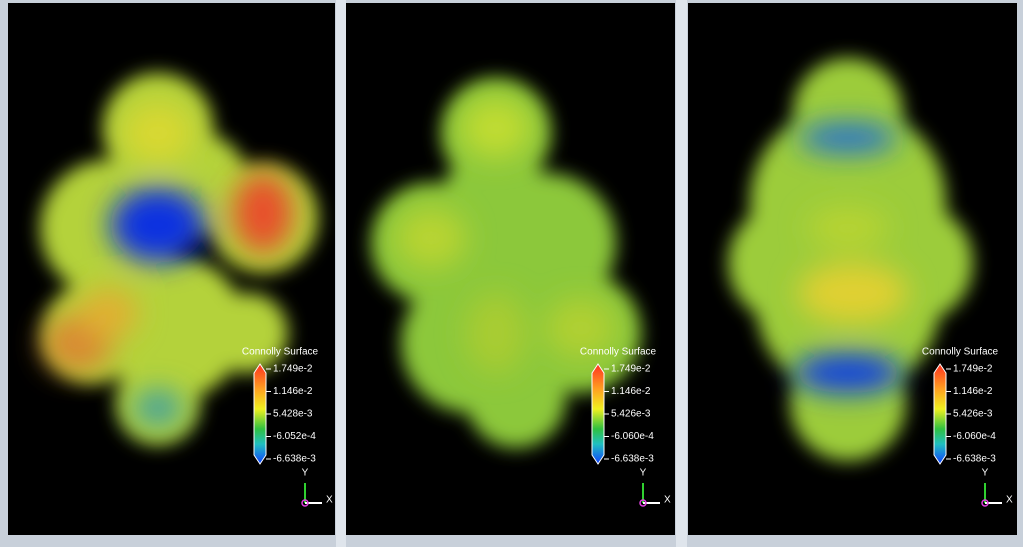 This screenshot has height=547, width=1023. I want to click on colorbar-label: -6.052e-4, so click(294, 436).